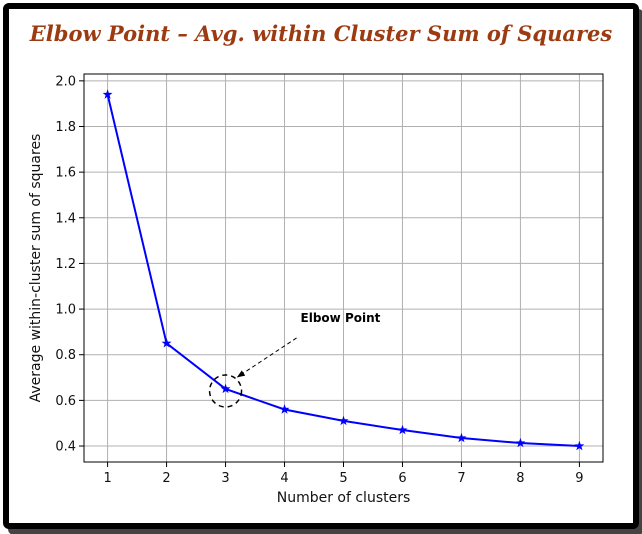  Describe the element at coordinates (65, 81) in the screenshot. I see `y-tick-label: 2.0` at that location.